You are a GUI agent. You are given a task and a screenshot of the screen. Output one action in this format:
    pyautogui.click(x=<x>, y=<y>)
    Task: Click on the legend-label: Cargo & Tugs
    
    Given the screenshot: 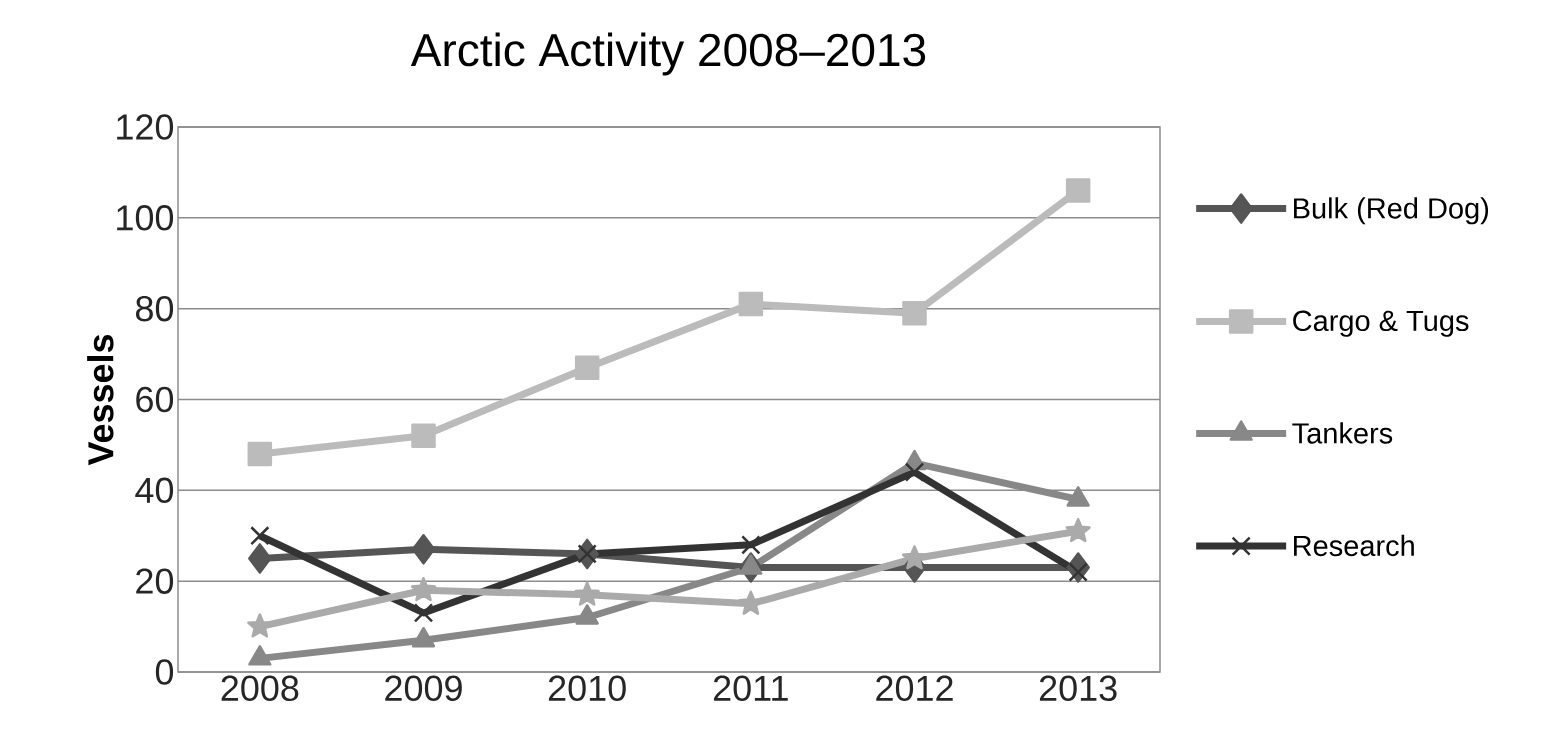 What is the action you would take?
    pyautogui.click(x=1381, y=323)
    